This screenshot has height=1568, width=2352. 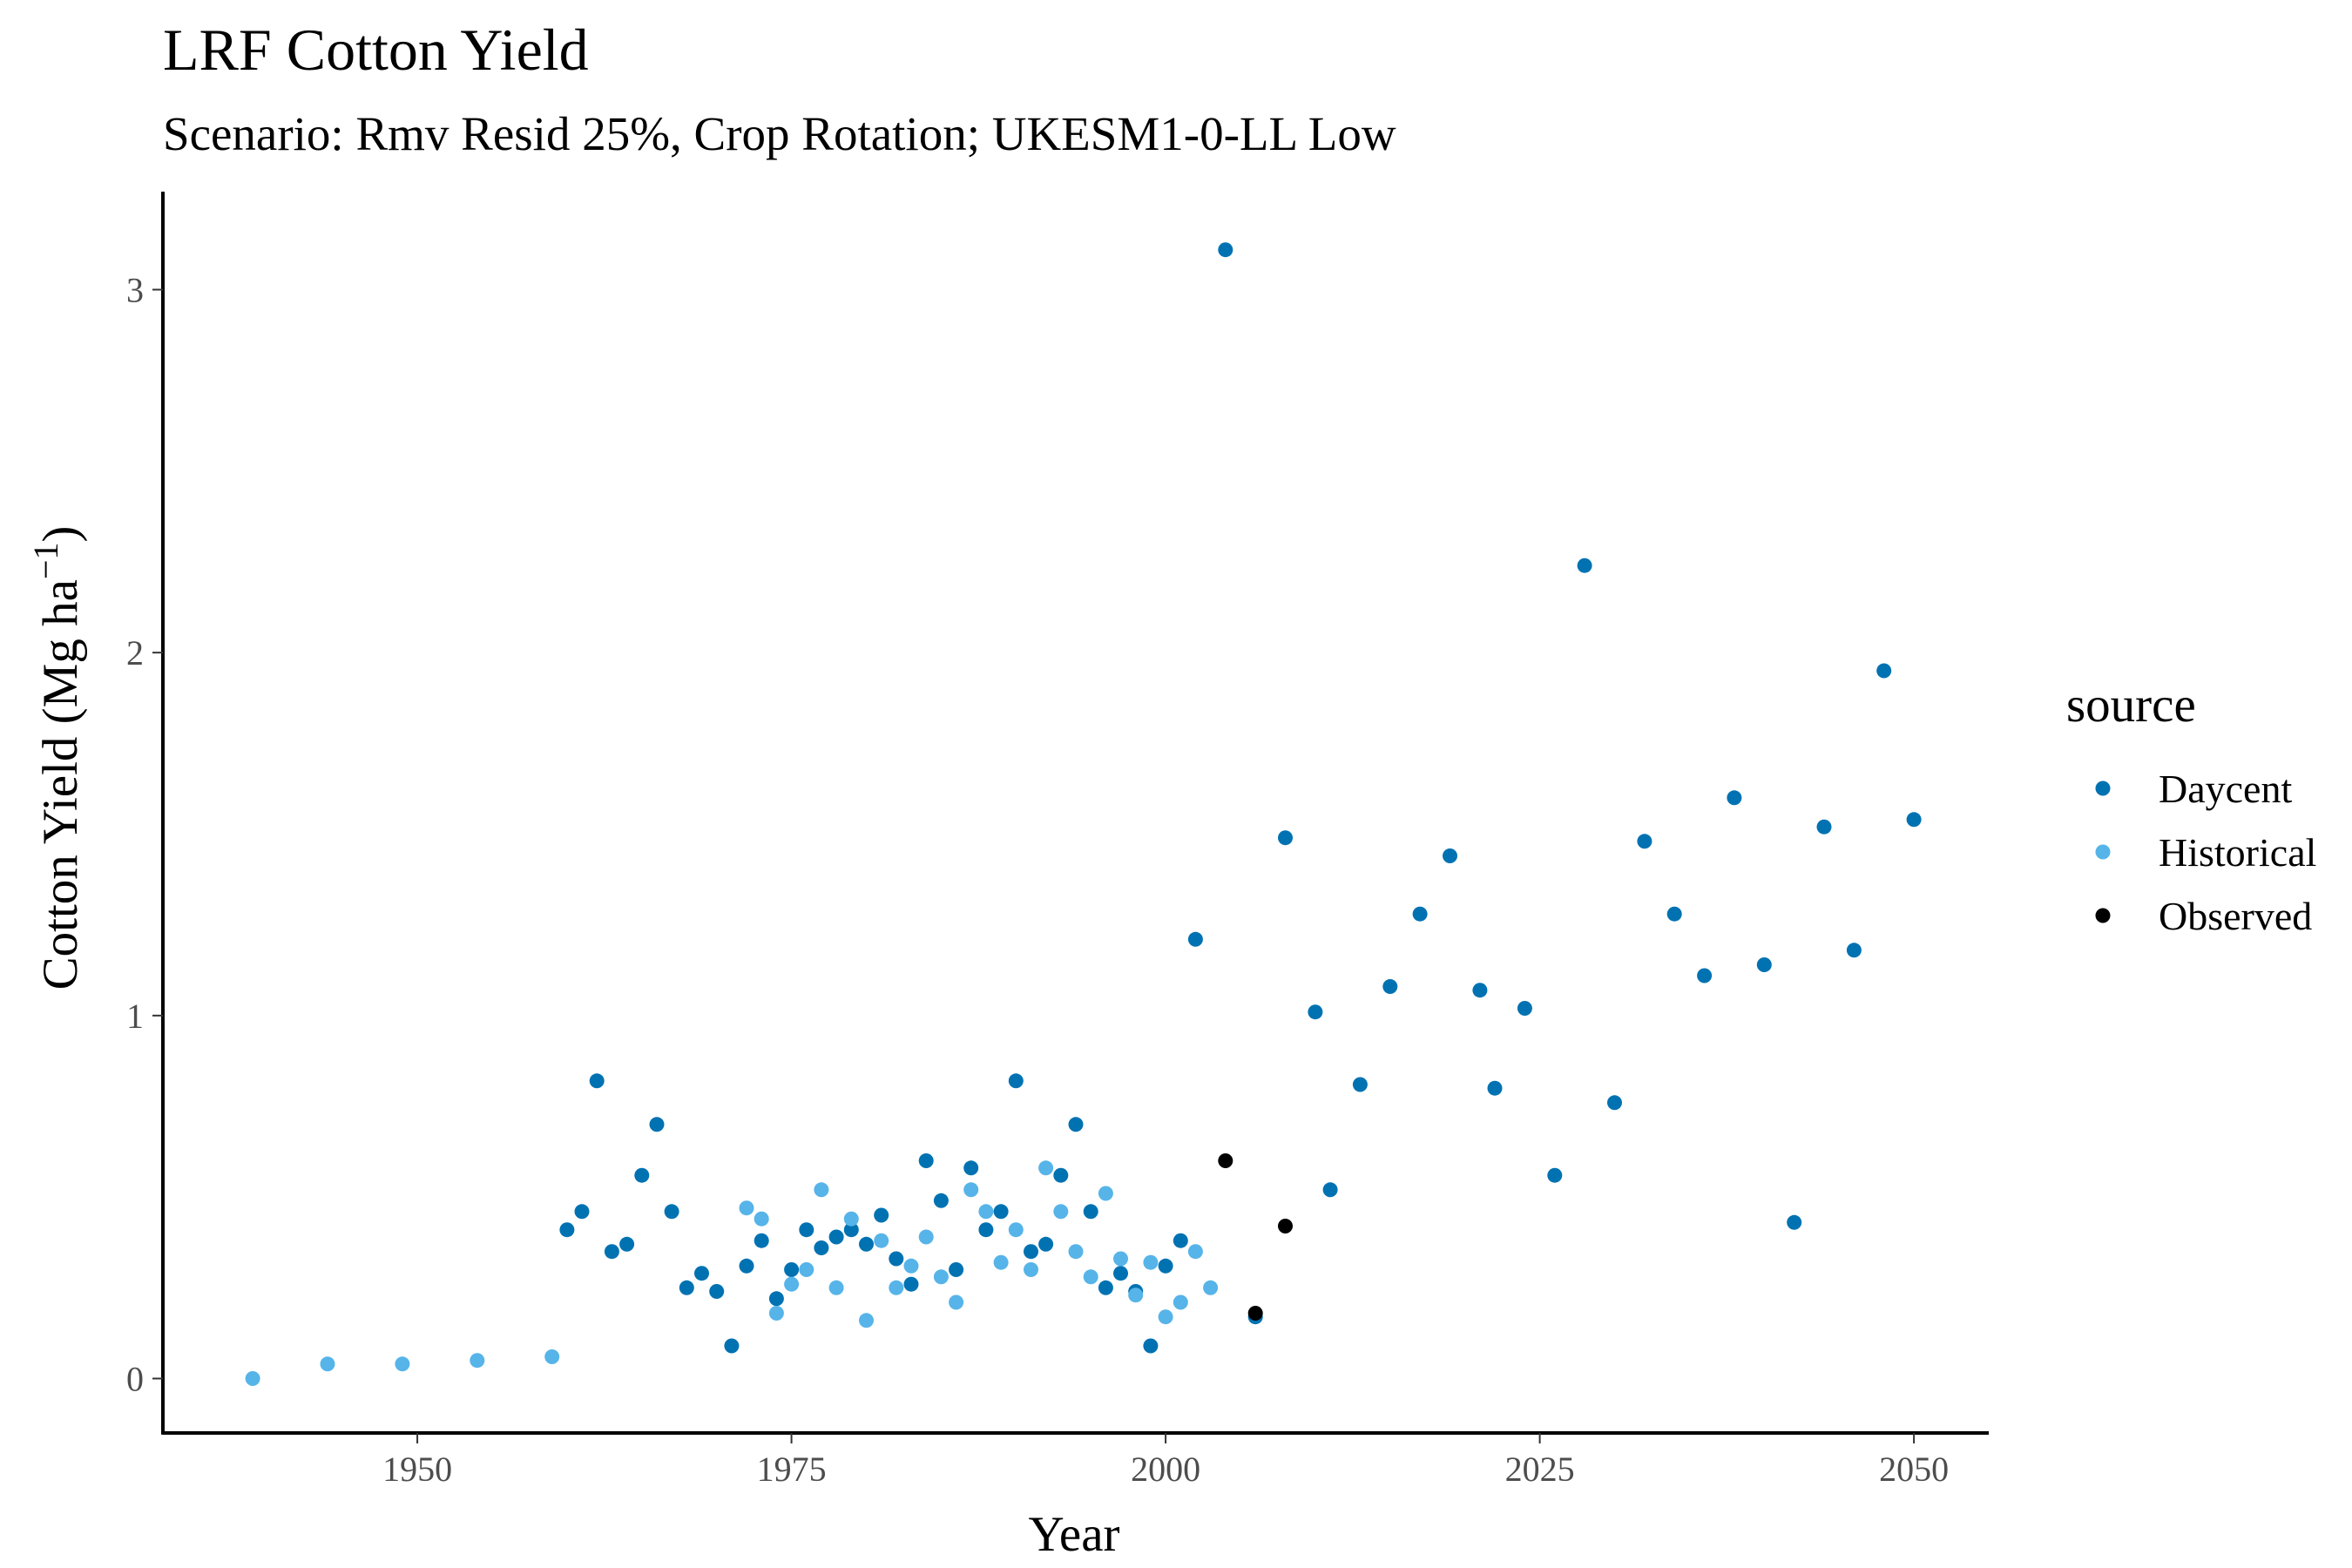 I want to click on legend-key-daycent, so click(x=2103, y=788).